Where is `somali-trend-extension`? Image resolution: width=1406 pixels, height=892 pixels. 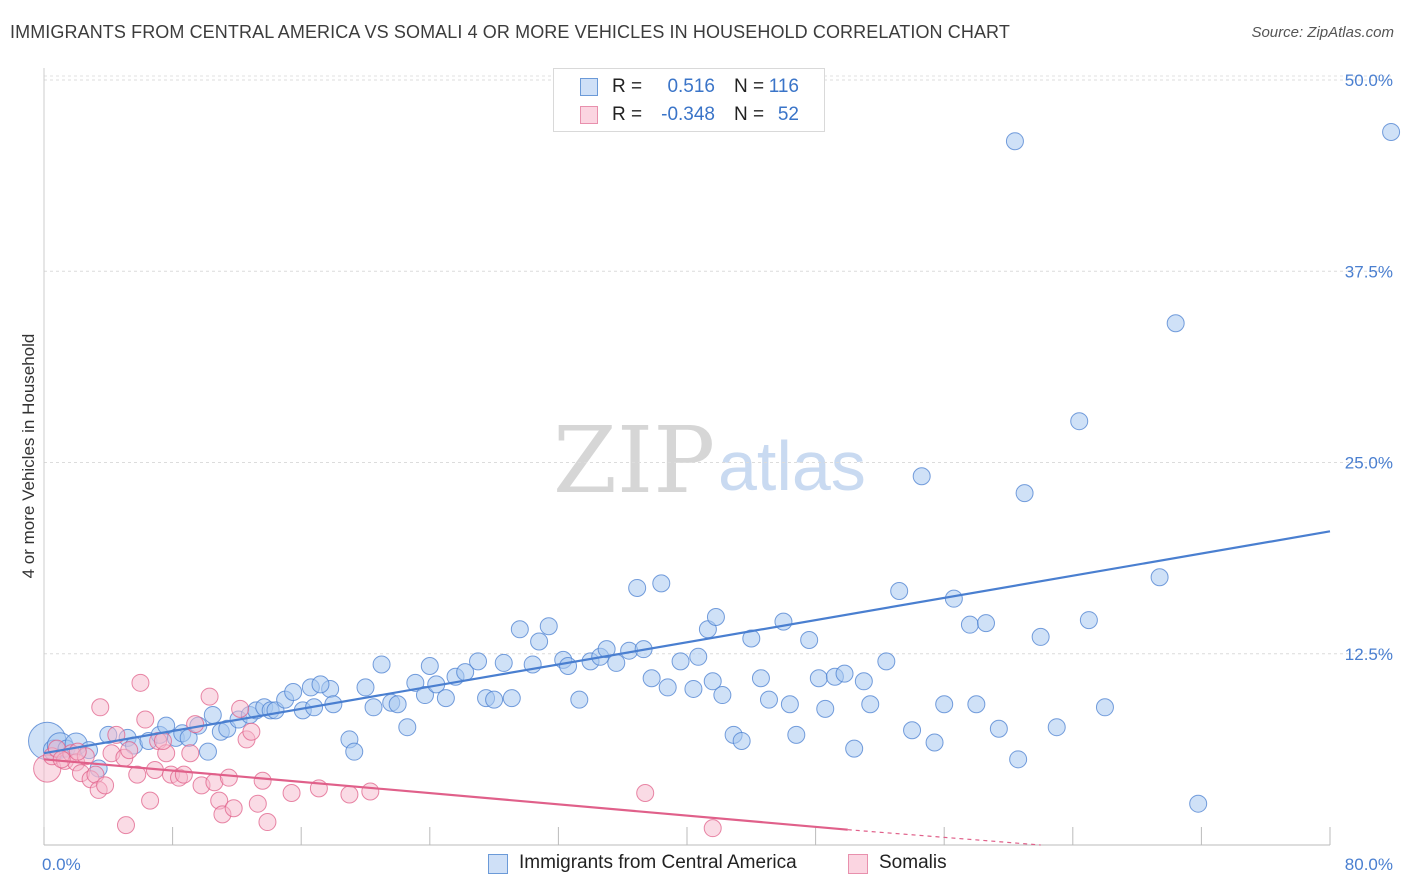
somali-trend-extension is located at coordinates (944, 837).